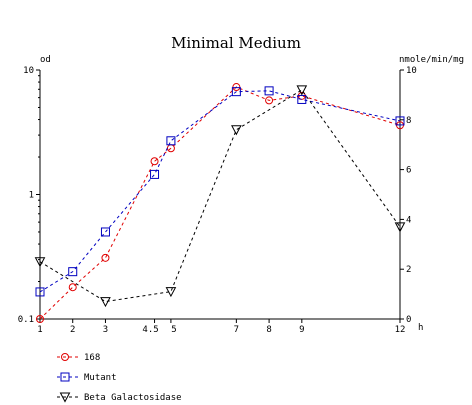 The width and height of the screenshot is (472, 405). I want to click on left-axis-label: od, so click(45, 60).